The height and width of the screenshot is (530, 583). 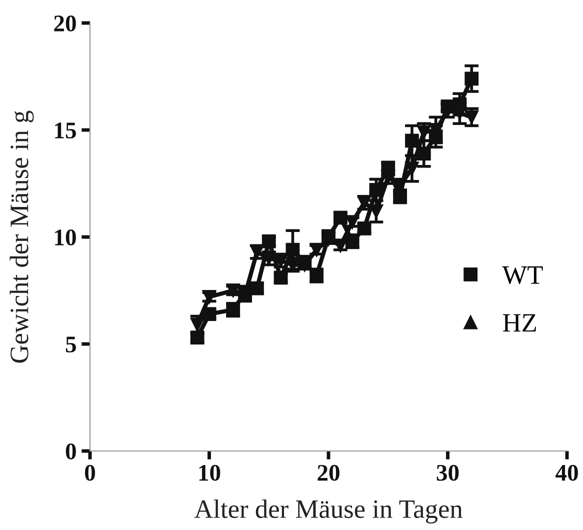 What do you see at coordinates (65, 130) in the screenshot?
I see `y-tick-label: 15` at bounding box center [65, 130].